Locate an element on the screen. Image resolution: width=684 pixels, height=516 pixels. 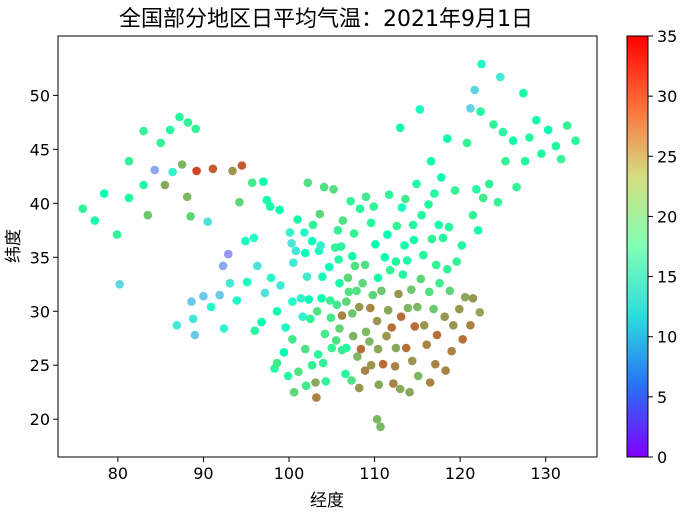
y-axis-label: 纬度 is located at coordinates (14, 246).